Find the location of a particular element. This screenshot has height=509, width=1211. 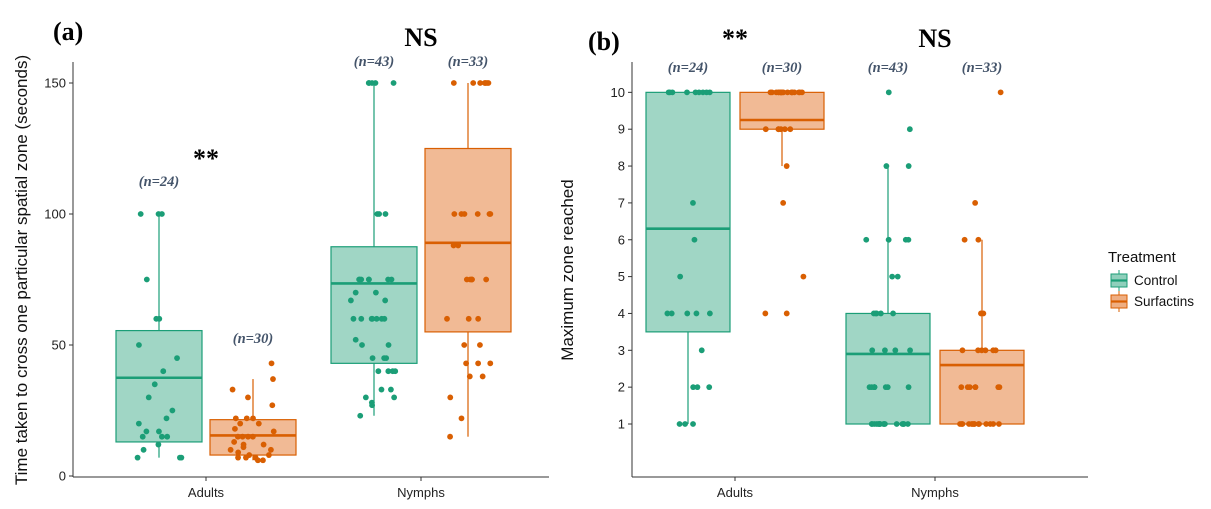

significance-label: NS is located at coordinates (934, 38).